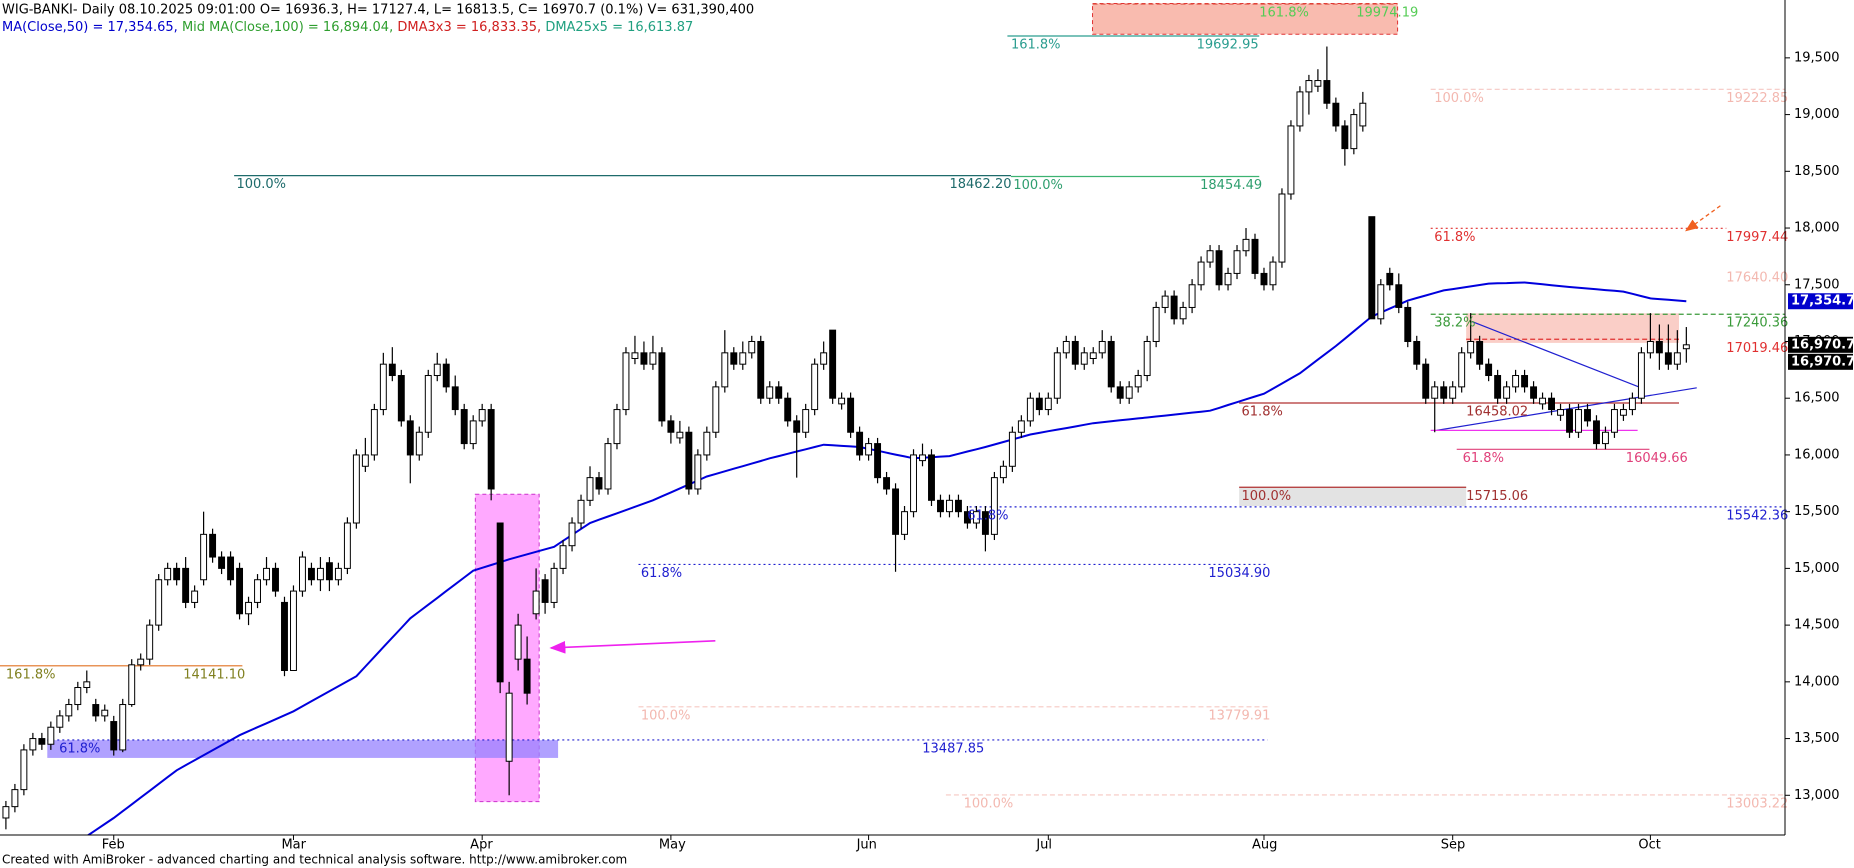 The width and height of the screenshot is (1854, 868). What do you see at coordinates (1817, 171) in the screenshot?
I see `y-tick-label: 18,500` at bounding box center [1817, 171].